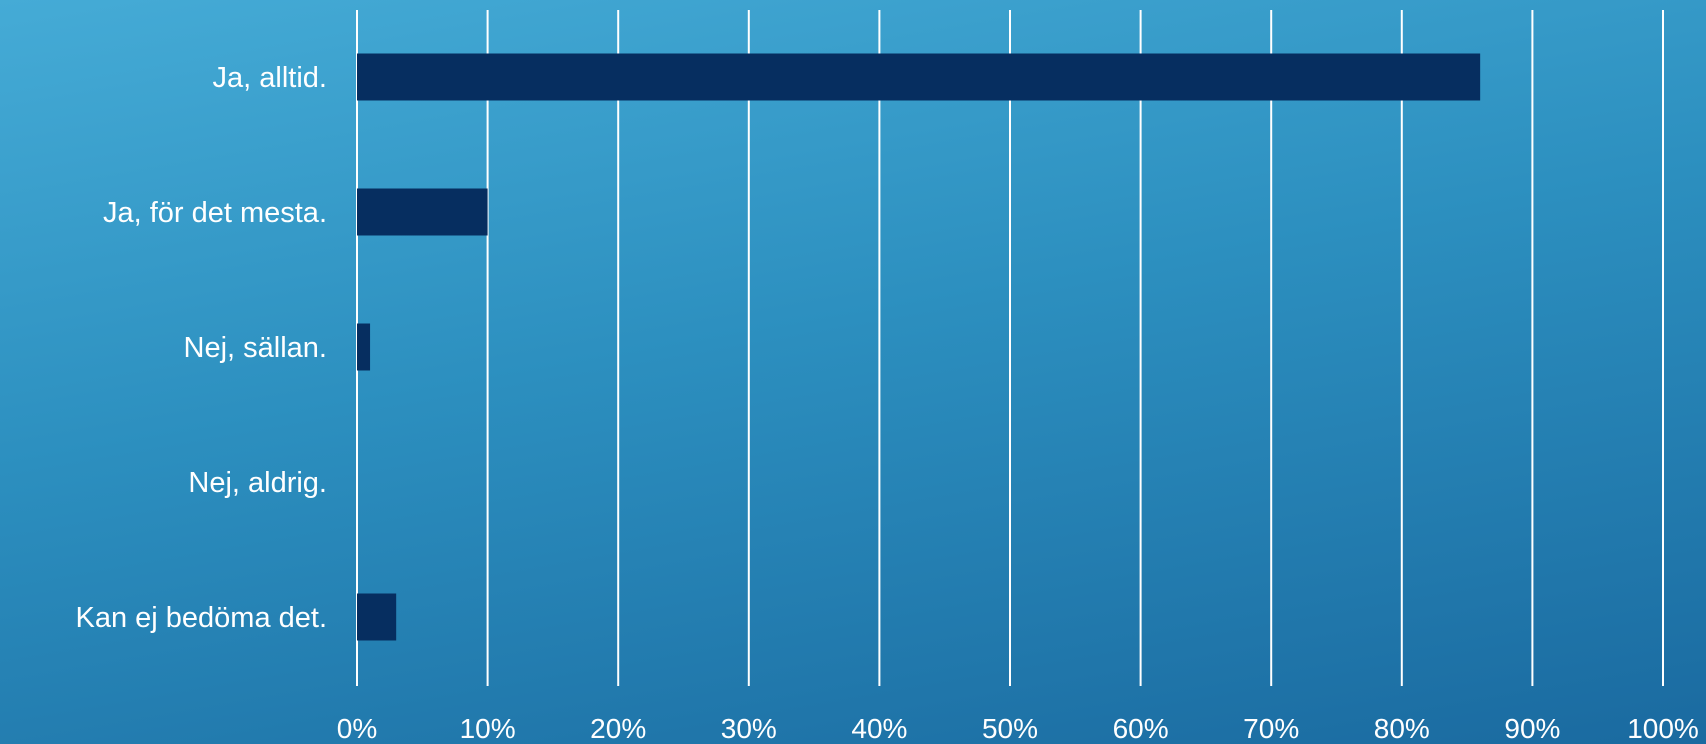 This screenshot has height=744, width=1706. Describe the element at coordinates (879, 728) in the screenshot. I see `x-tick-label: 40%` at that location.